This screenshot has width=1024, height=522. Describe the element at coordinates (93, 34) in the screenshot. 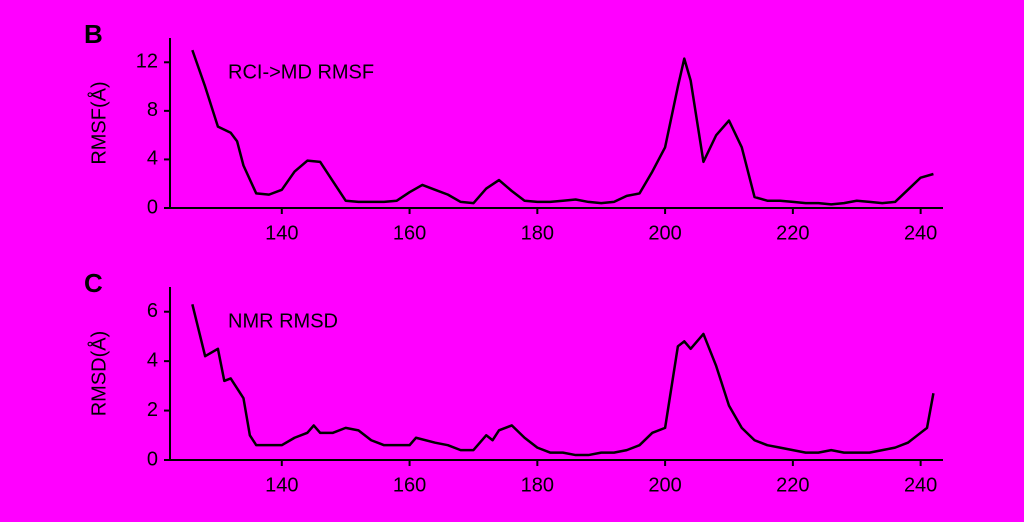

I see `panel-label: B` at that location.